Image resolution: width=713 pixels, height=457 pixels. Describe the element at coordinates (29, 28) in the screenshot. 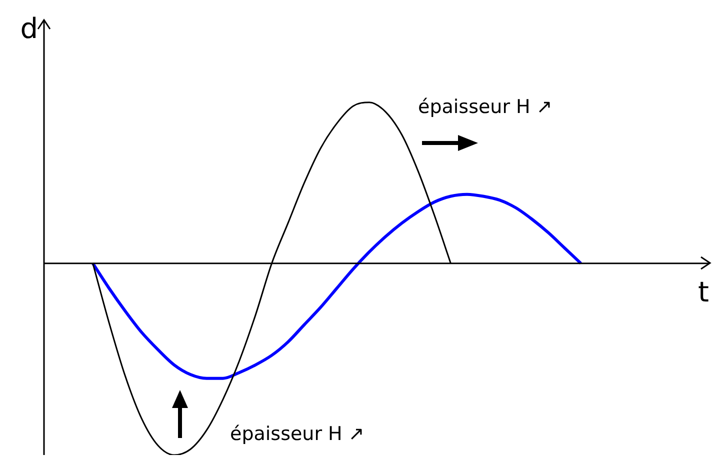

I see `y-axis-title: d` at that location.